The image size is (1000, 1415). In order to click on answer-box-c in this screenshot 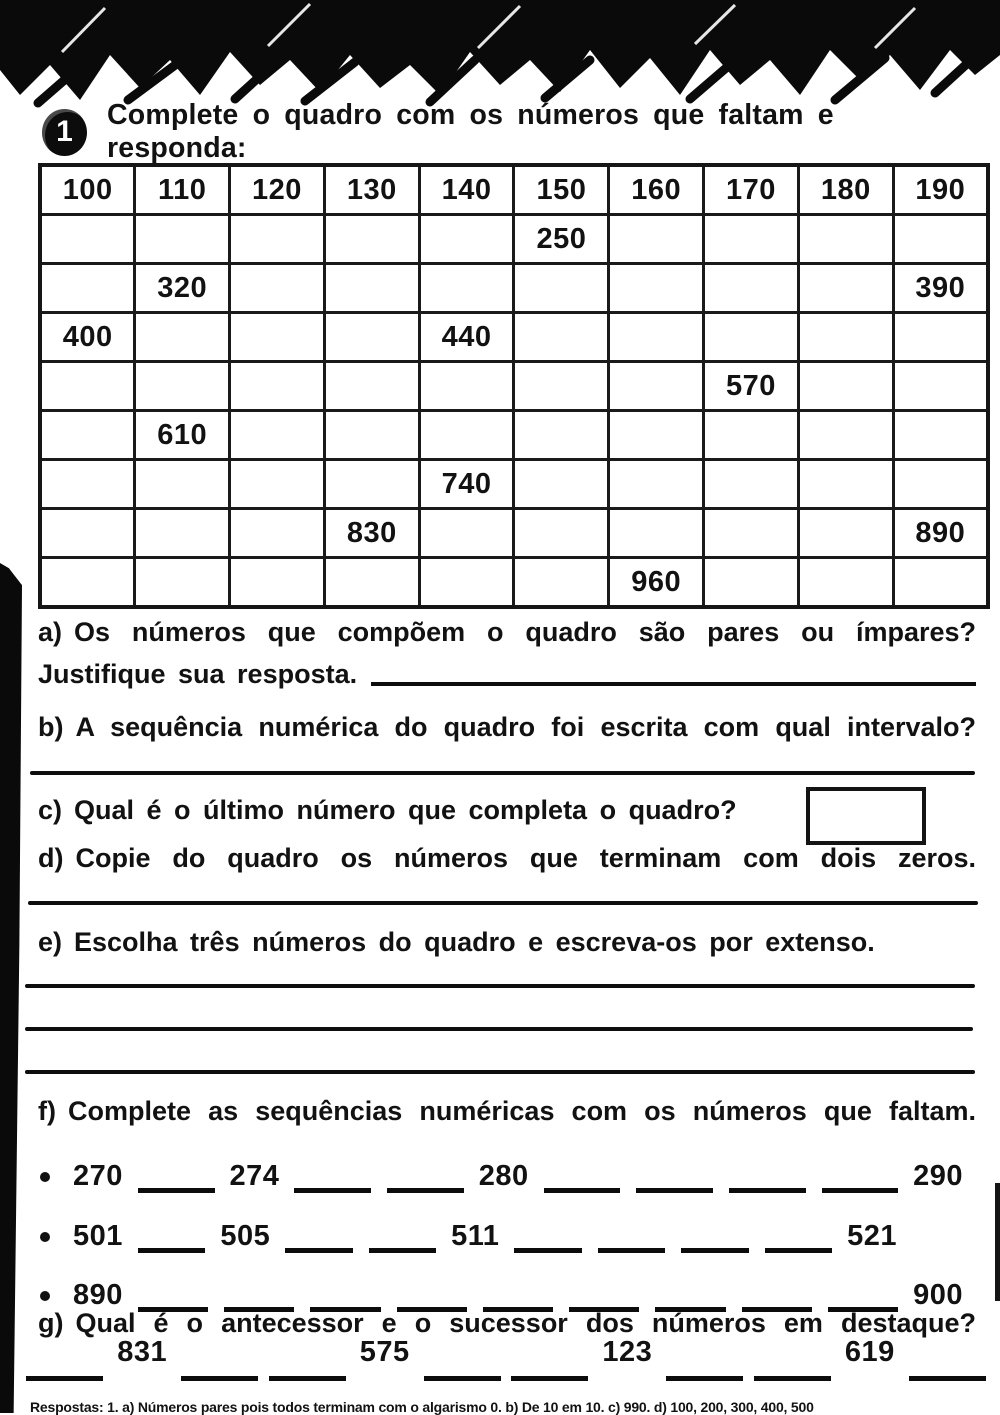, I will do `click(866, 816)`.